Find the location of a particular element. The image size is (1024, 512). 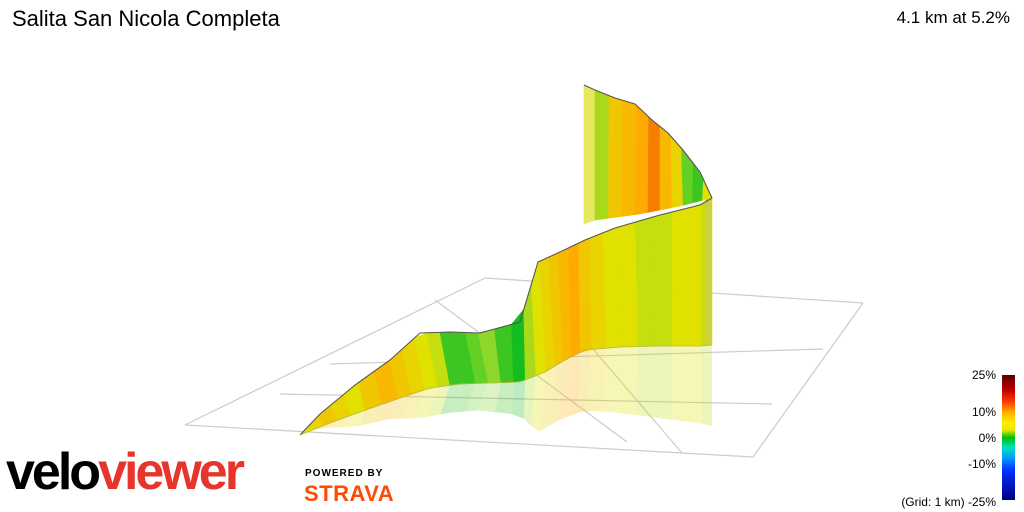

logo-viewer-part: viewer is located at coordinates (171, 472).